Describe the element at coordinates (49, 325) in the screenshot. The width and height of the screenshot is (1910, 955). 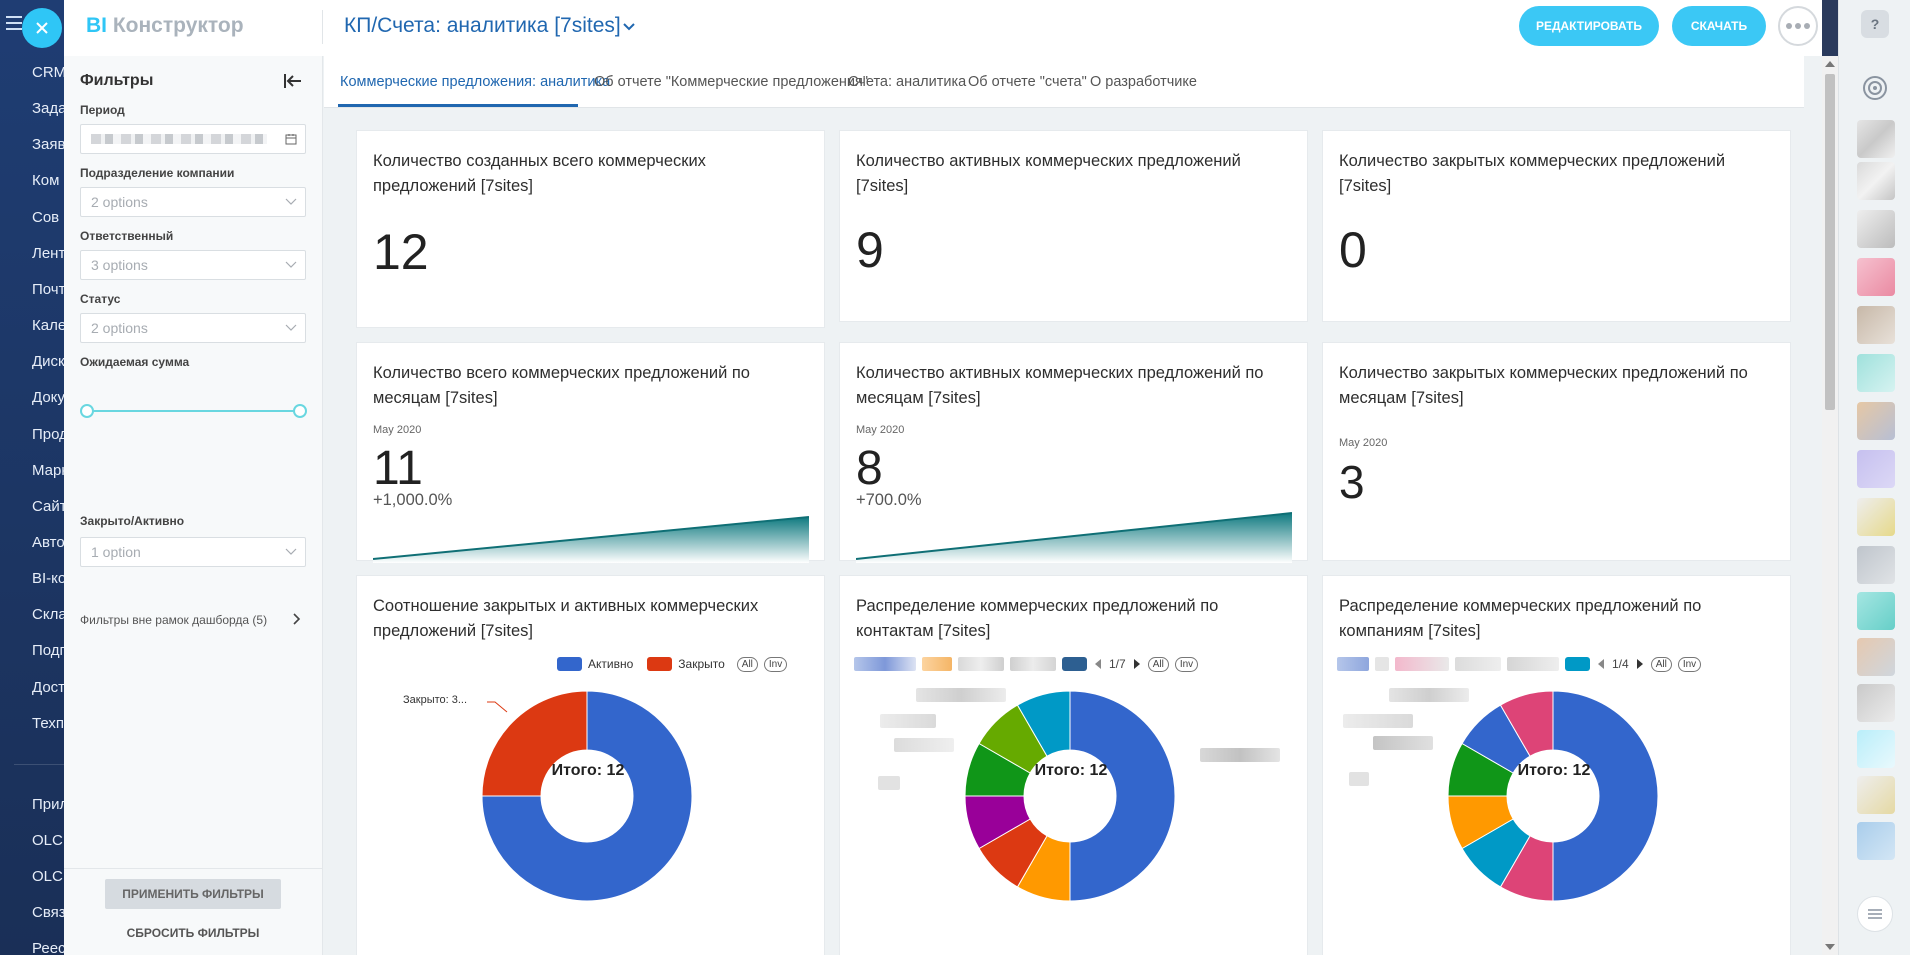
I see `bg-nav-item: Кале` at that location.